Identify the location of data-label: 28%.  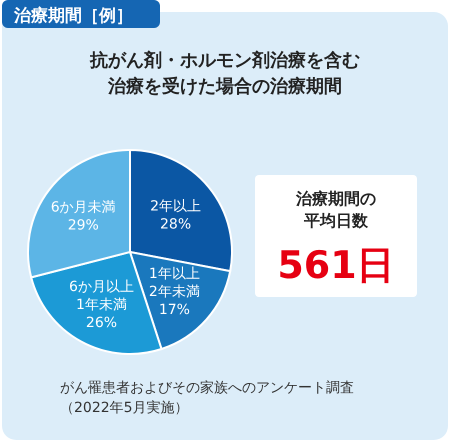
(176, 224).